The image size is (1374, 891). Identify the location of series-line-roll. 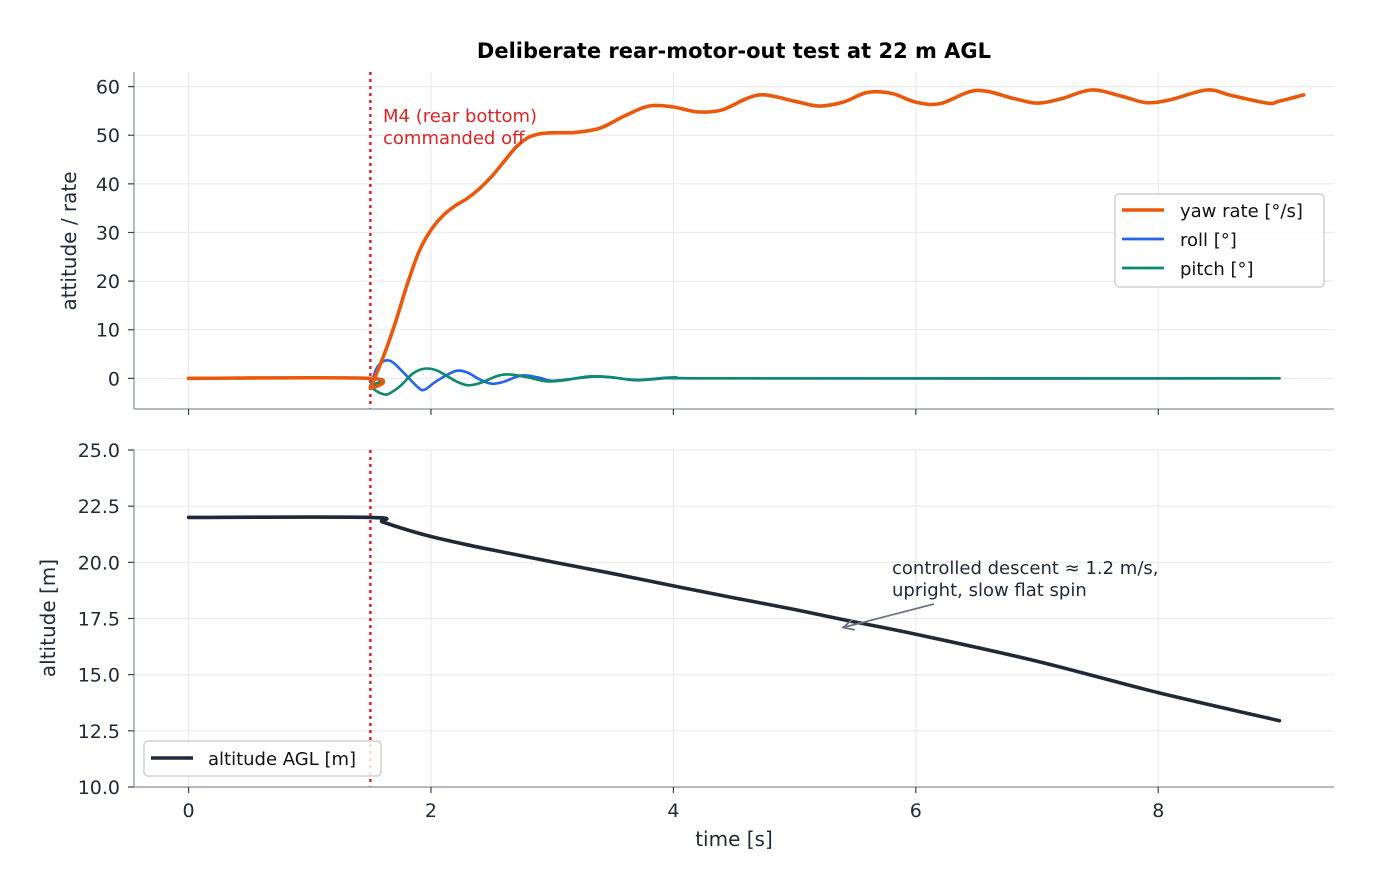
(734, 375).